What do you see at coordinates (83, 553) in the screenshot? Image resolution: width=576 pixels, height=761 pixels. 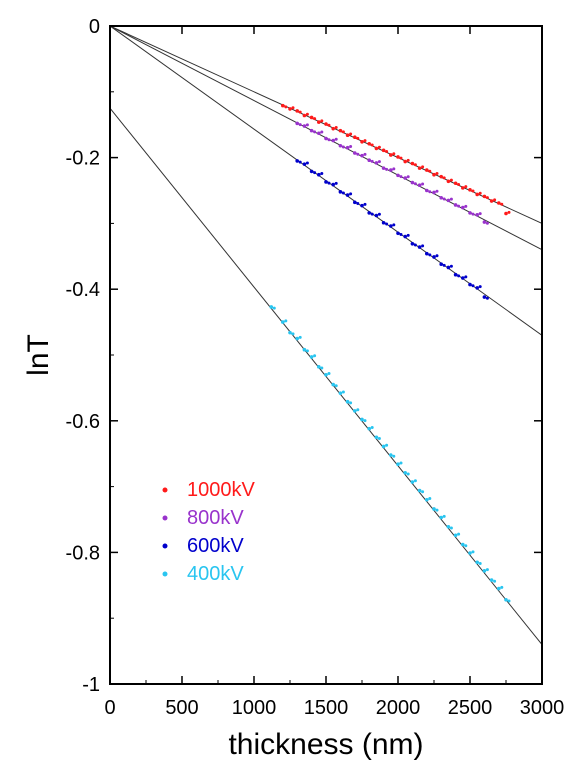 I see `y-tick-label: -0.8` at bounding box center [83, 553].